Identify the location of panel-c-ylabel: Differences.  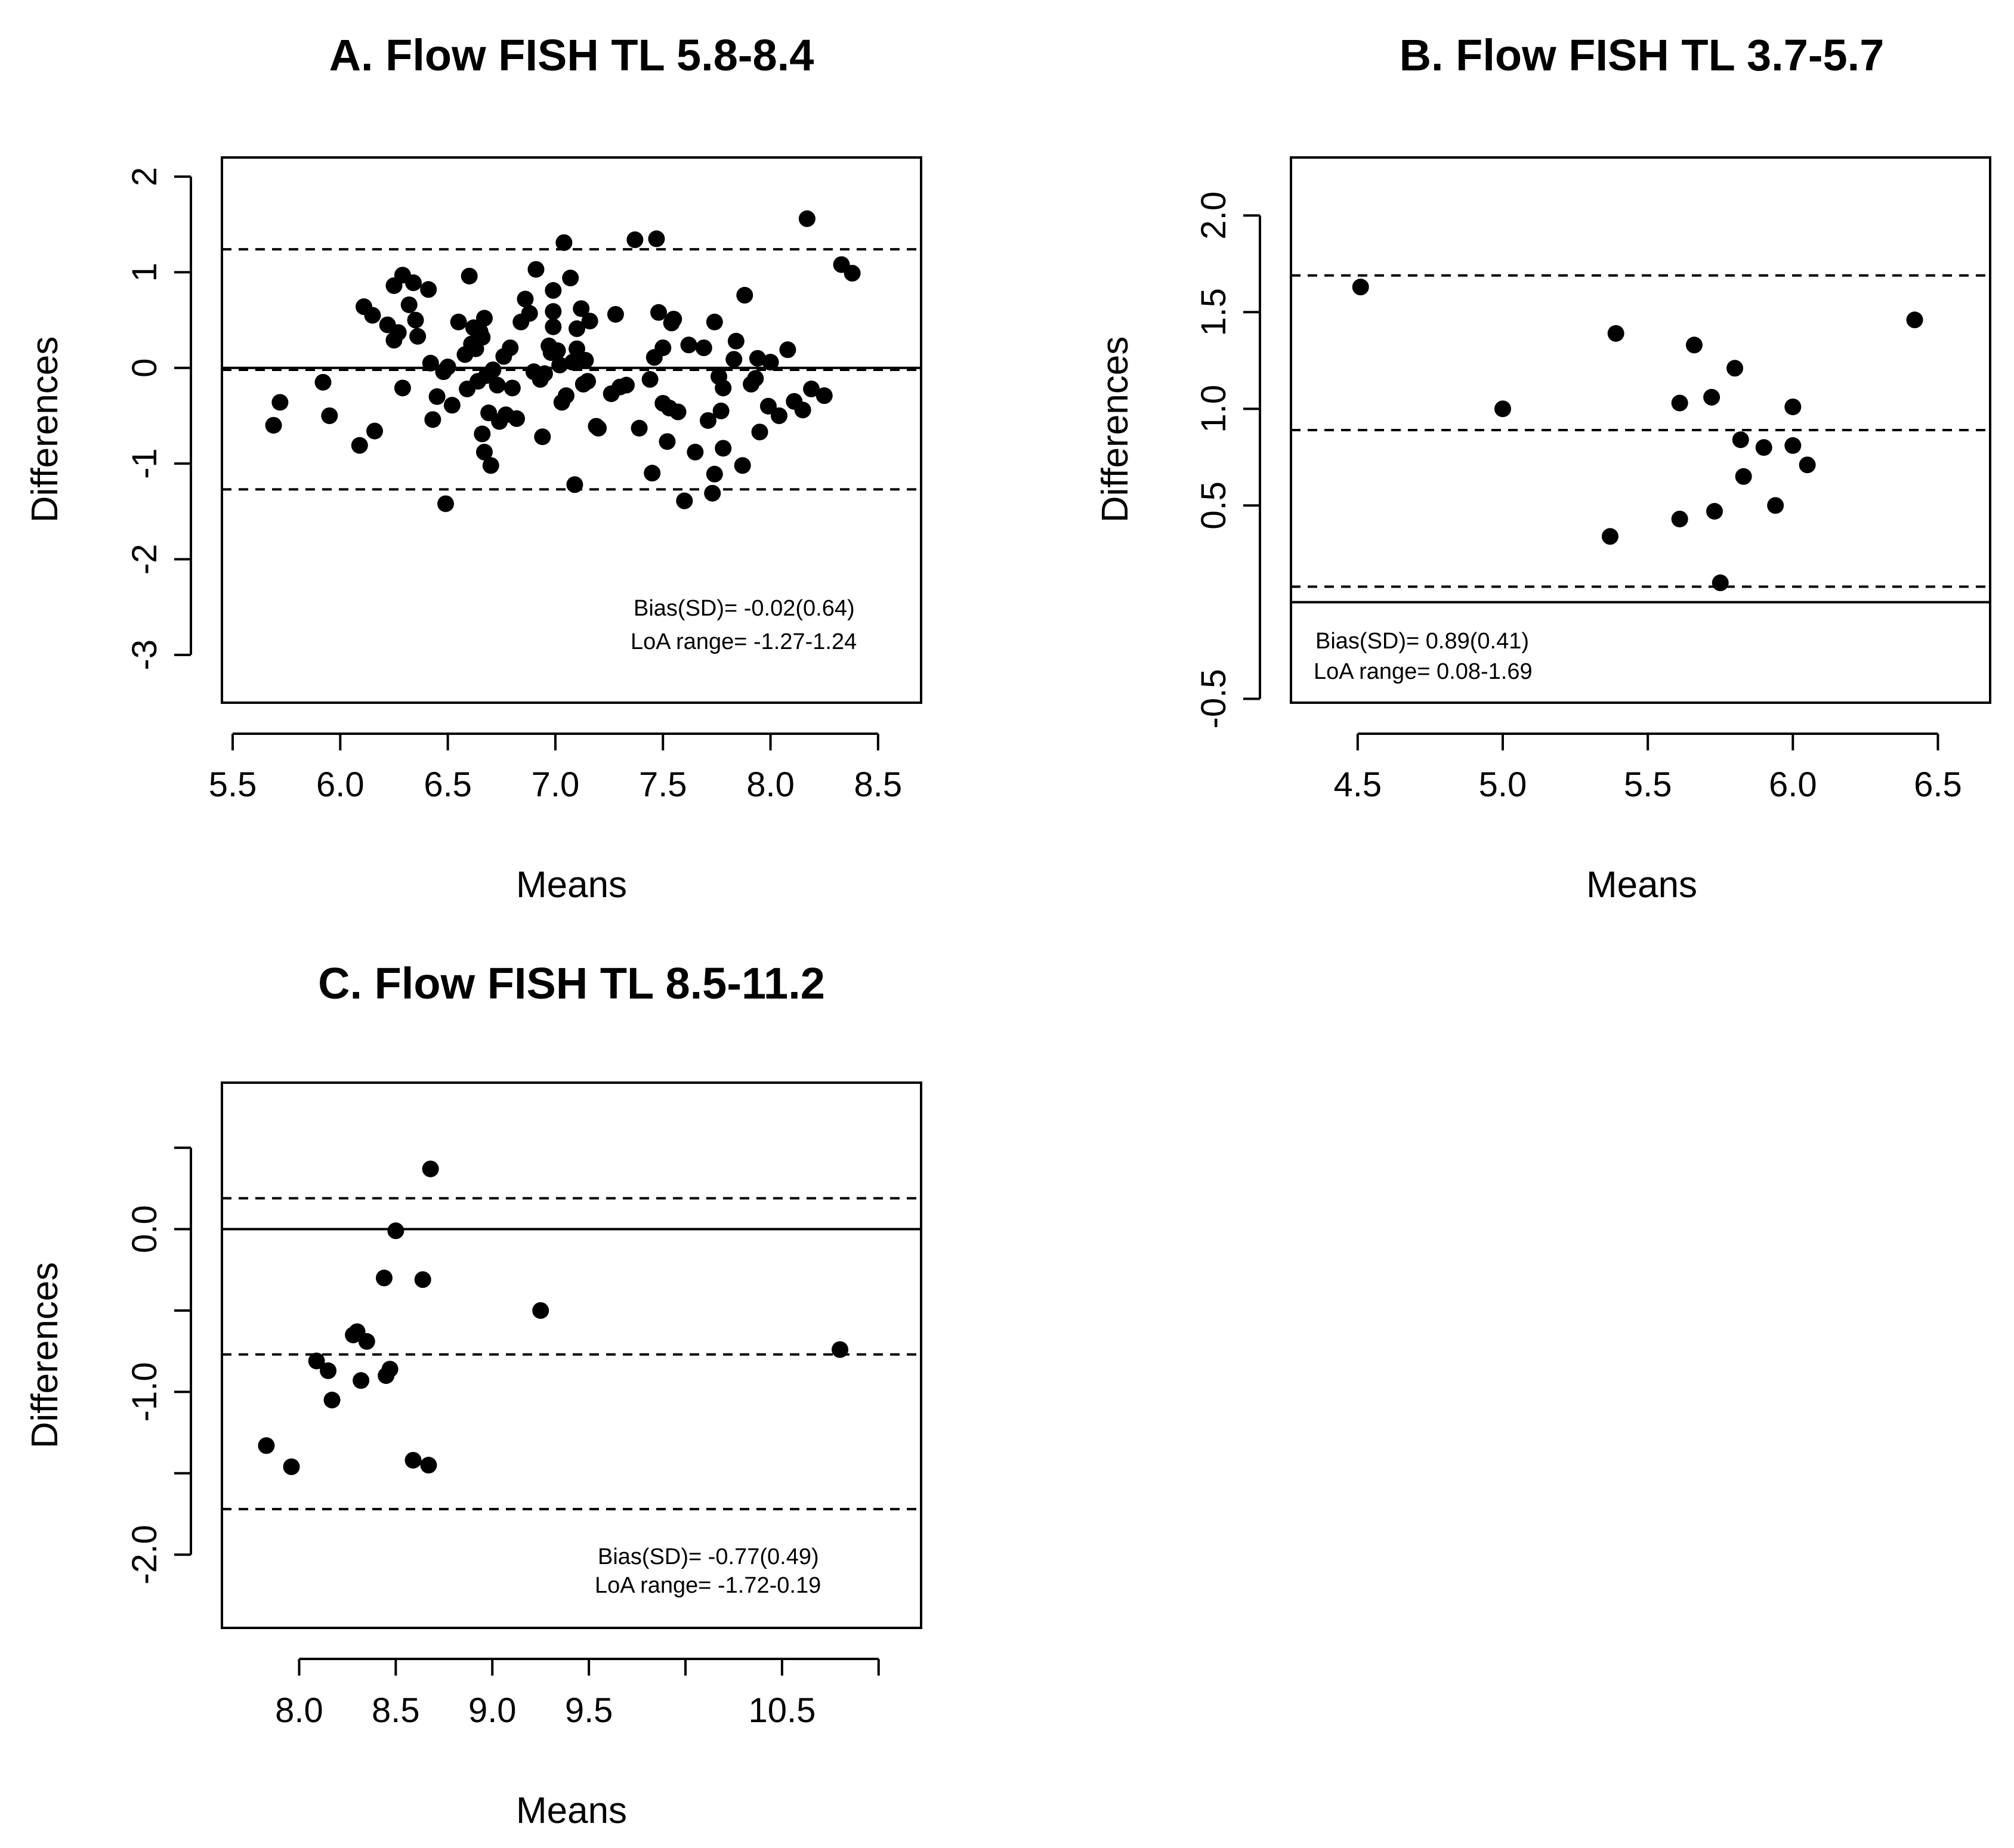
(45, 1355).